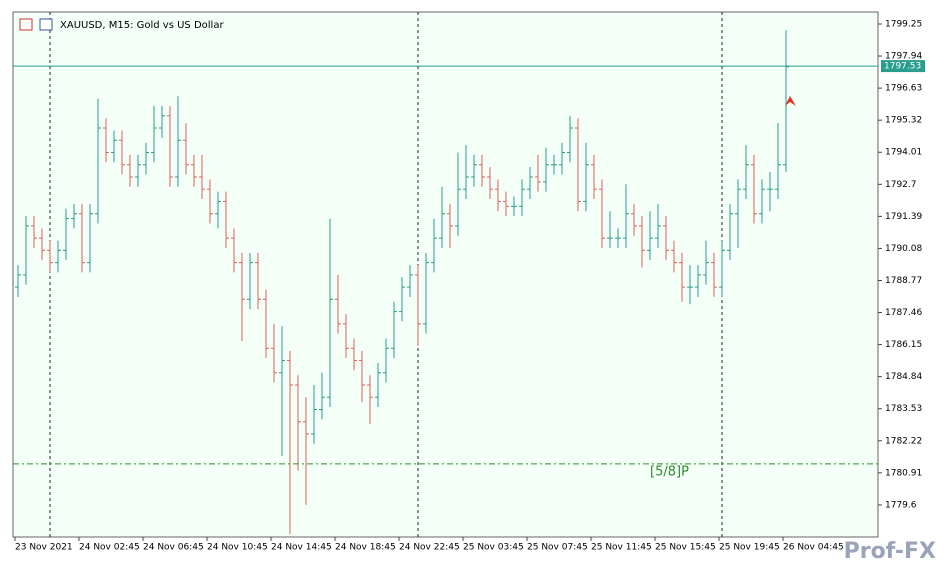 This screenshot has height=571, width=946. What do you see at coordinates (301, 548) in the screenshot?
I see `x-tick-label: 24 Nov 14:45` at bounding box center [301, 548].